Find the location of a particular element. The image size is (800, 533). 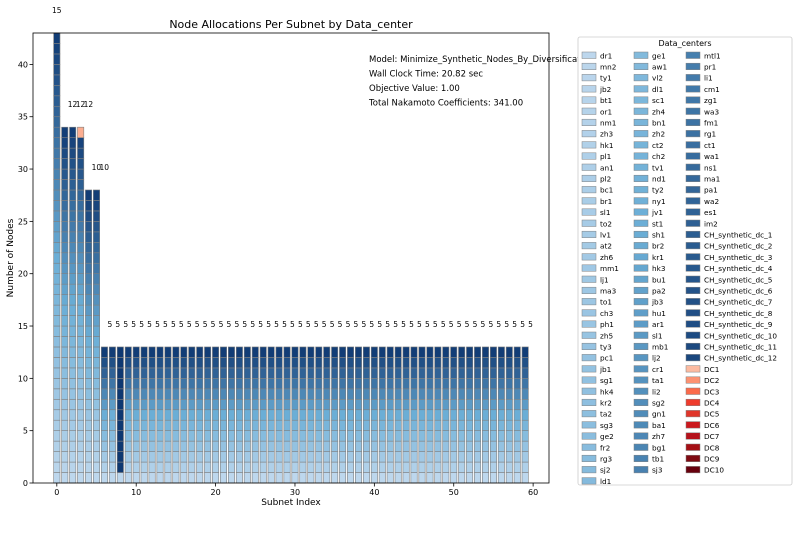

legend-item: mb1 is located at coordinates (650, 347).